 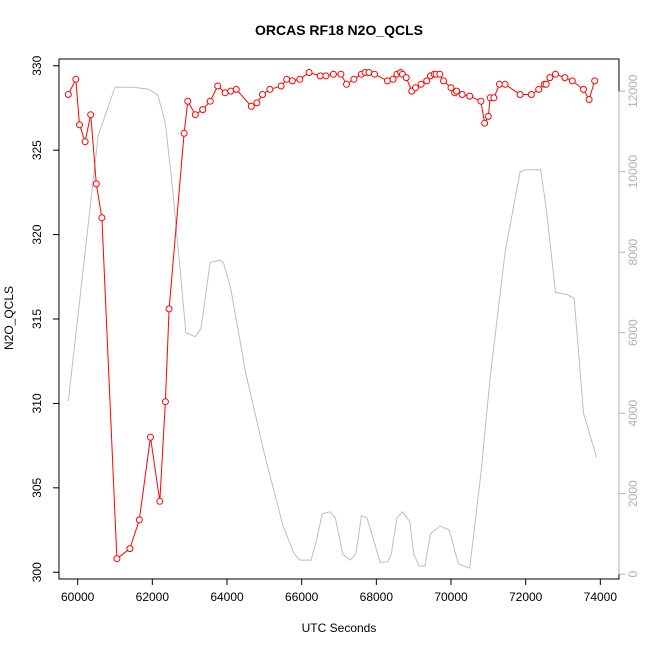 What do you see at coordinates (78, 597) in the screenshot?
I see `x-tick-label: 60000` at bounding box center [78, 597].